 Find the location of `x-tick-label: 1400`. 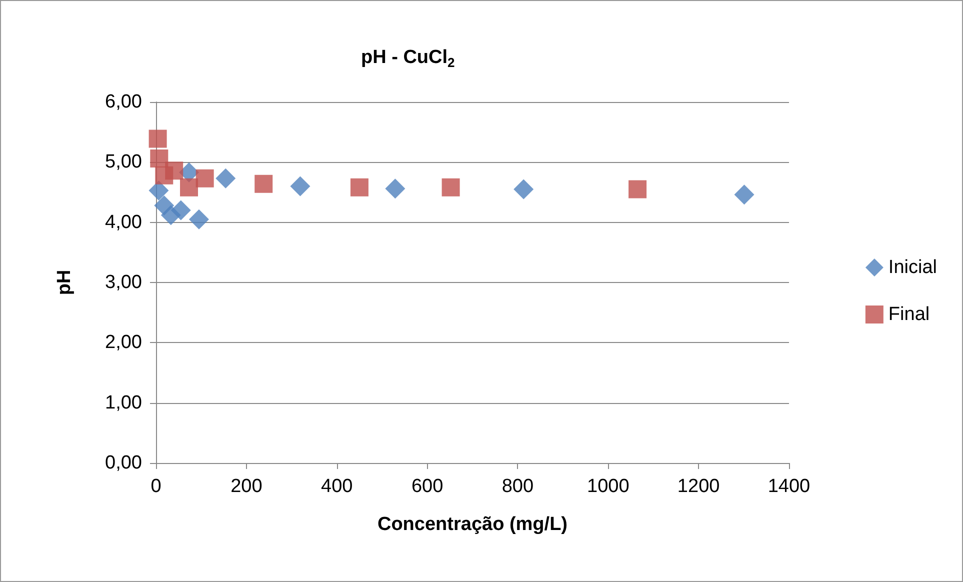

x-tick-label: 1400 is located at coordinates (789, 486).